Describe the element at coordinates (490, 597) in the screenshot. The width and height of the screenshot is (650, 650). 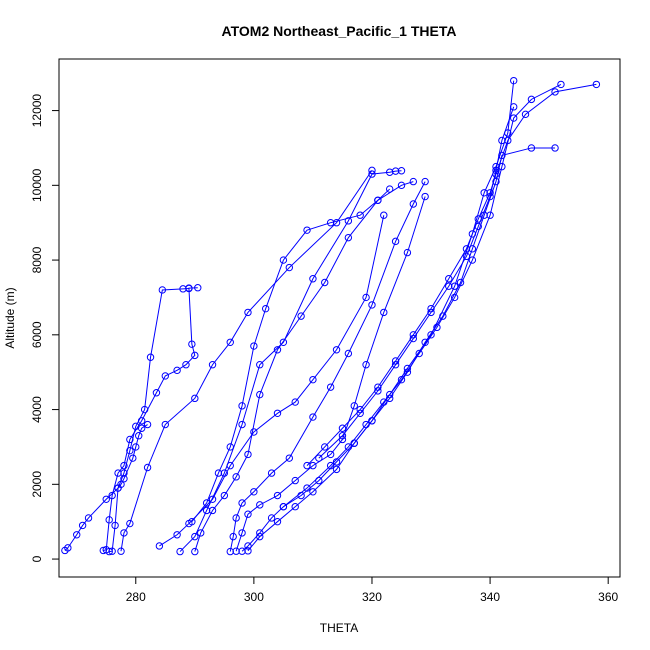
I see `x-tick-label: 340` at that location.